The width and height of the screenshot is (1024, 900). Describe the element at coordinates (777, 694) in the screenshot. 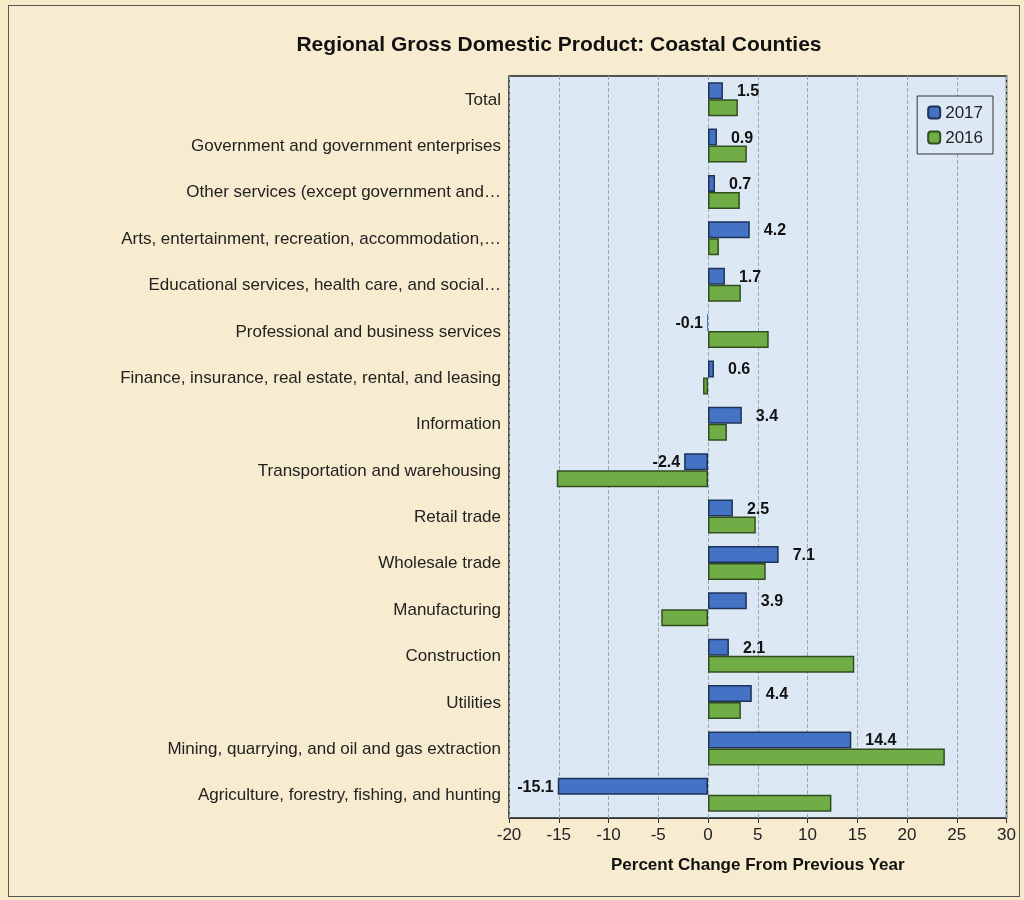

I see `data-label: 4.4` at that location.